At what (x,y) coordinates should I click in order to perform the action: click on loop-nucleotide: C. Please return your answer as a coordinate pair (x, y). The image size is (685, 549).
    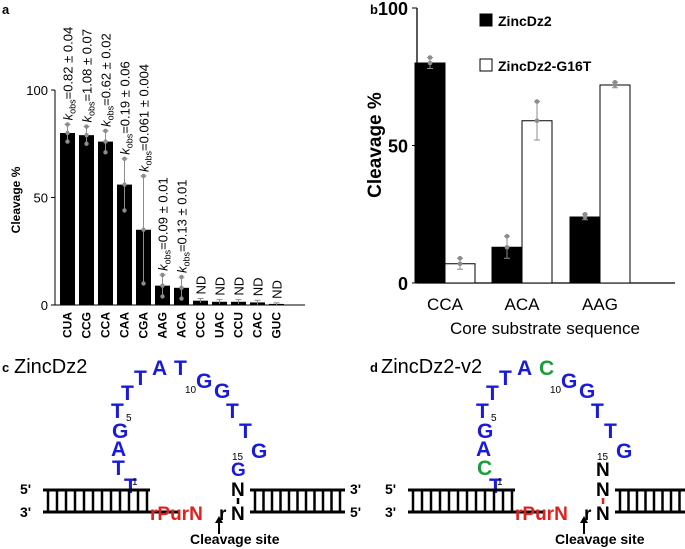
    Looking at the image, I should click on (484, 468).